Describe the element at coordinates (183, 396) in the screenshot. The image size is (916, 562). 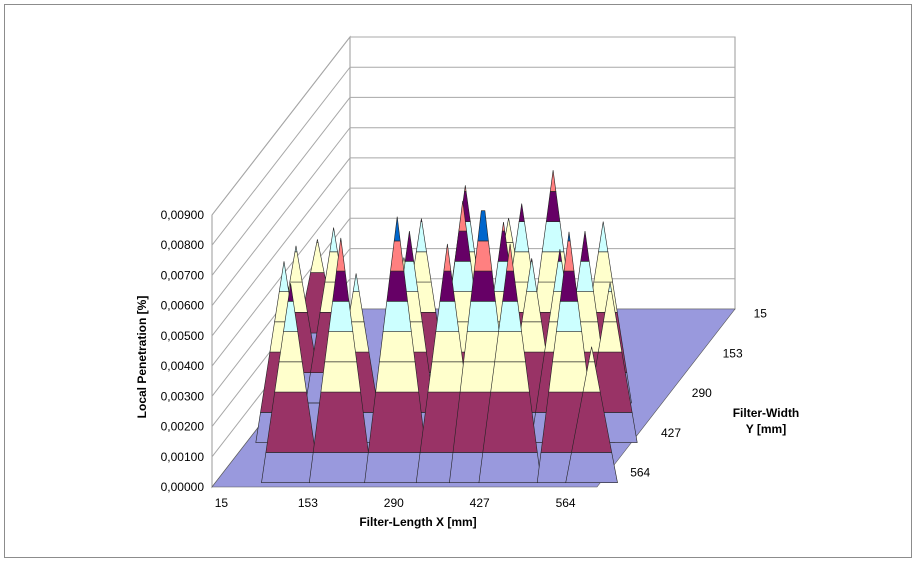
I see `z-tick-label: 0,00300` at that location.